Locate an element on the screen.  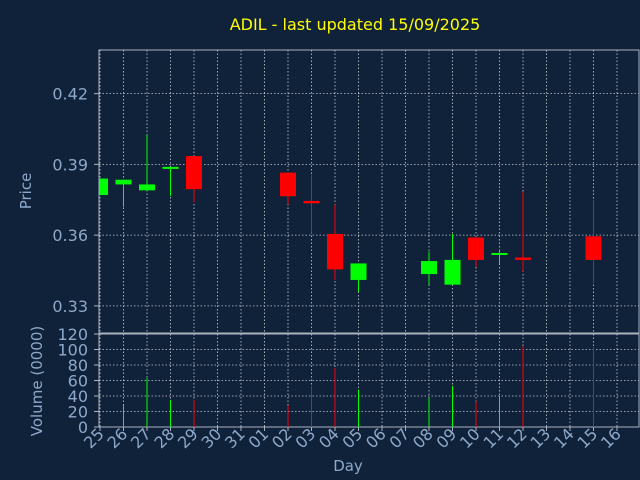
x-axis-label: Day is located at coordinates (348, 466).